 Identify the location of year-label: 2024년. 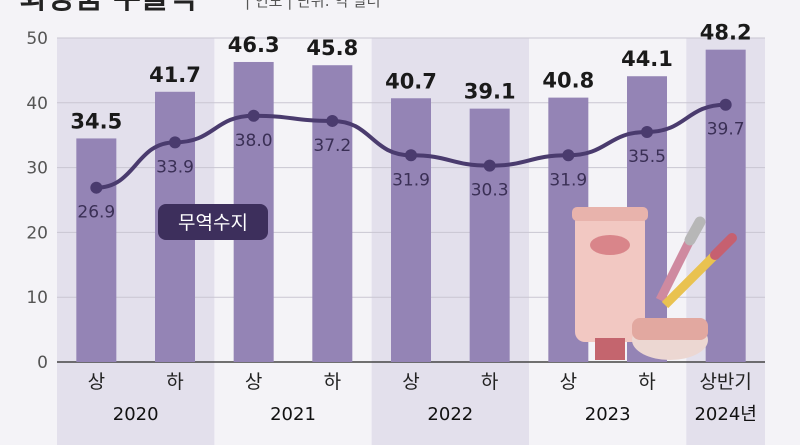
(725, 414).